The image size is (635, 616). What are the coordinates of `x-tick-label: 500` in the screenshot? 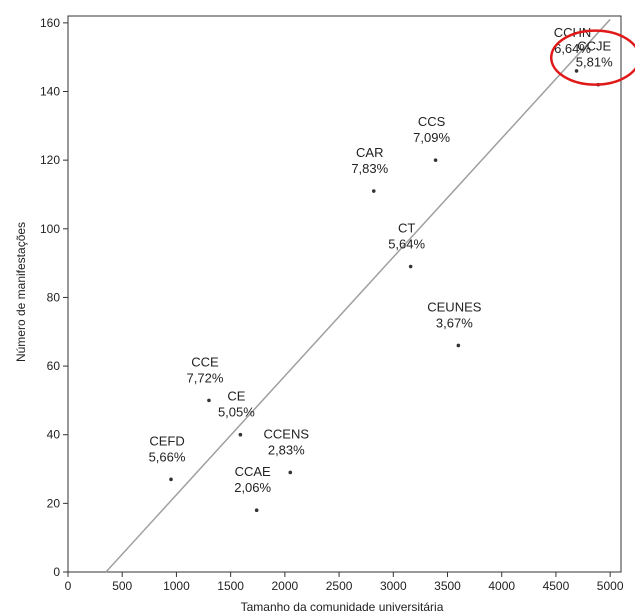 It's located at (122, 586).